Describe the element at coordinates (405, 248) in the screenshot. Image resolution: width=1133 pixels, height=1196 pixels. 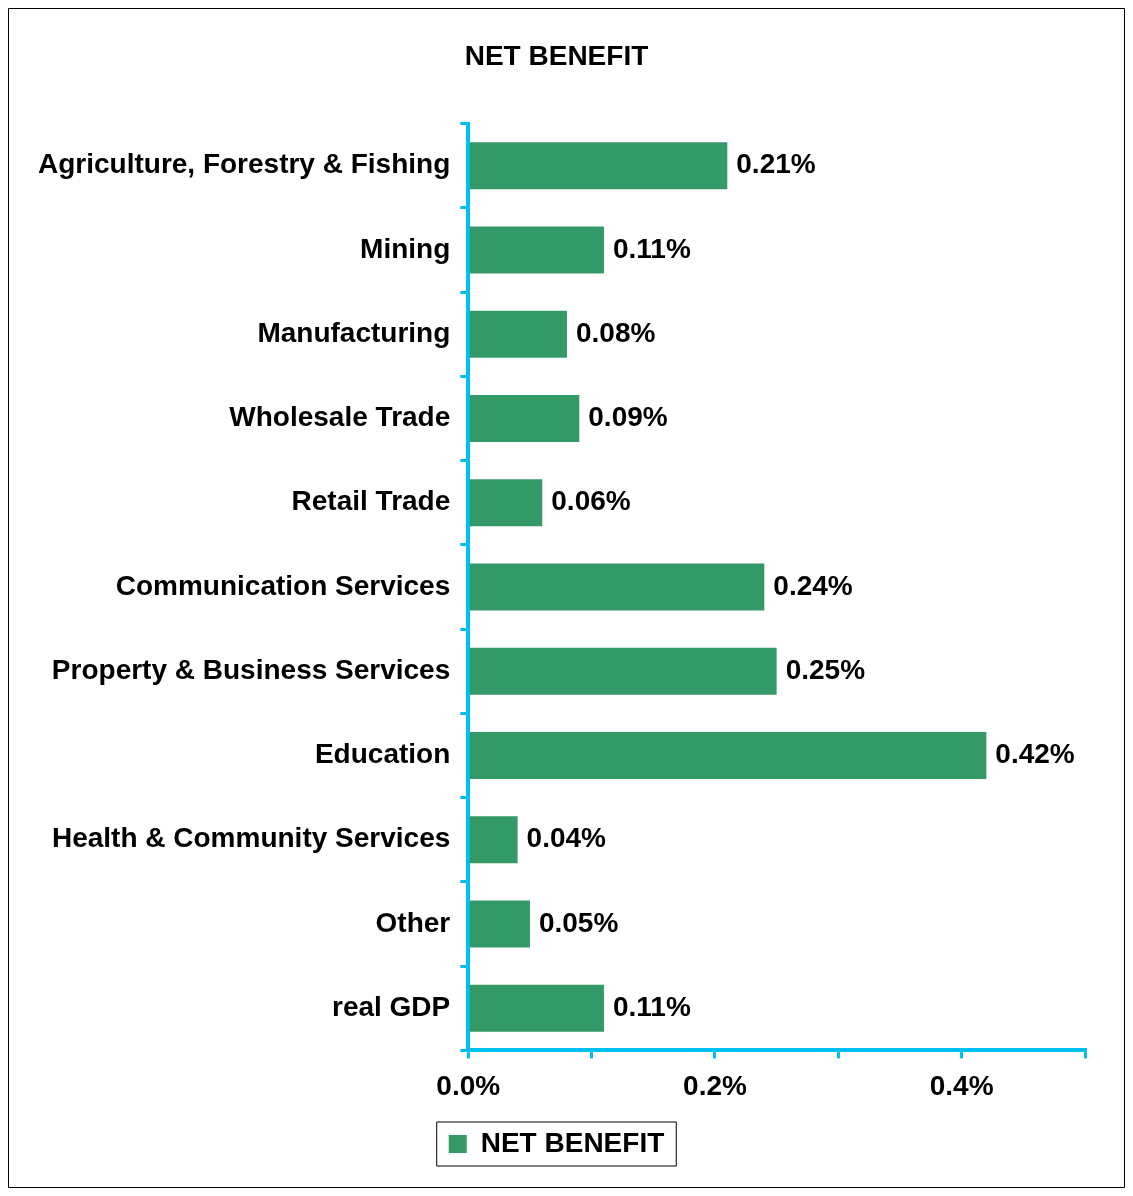
I see `y-tick-label: Mining` at that location.